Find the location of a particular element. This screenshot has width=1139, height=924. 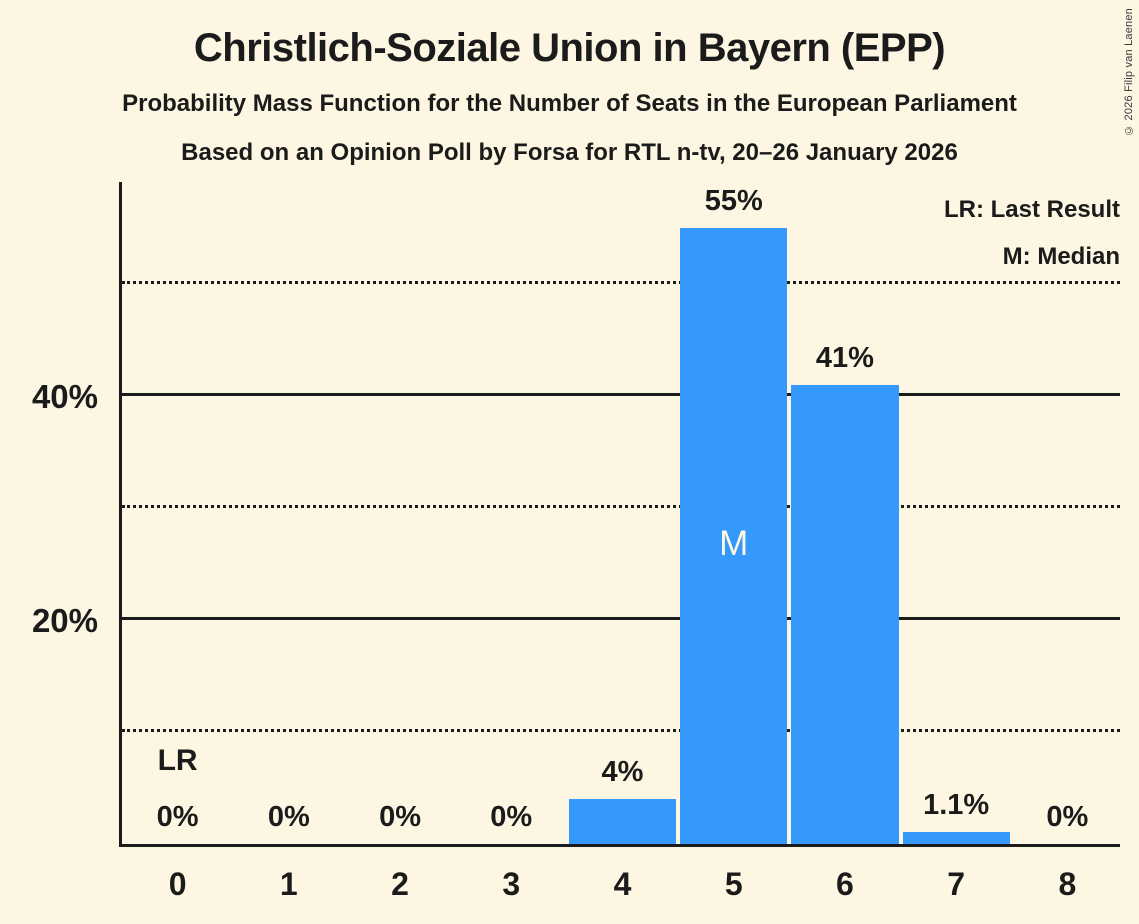

x-axis-label-4: 4 is located at coordinates (622, 884).